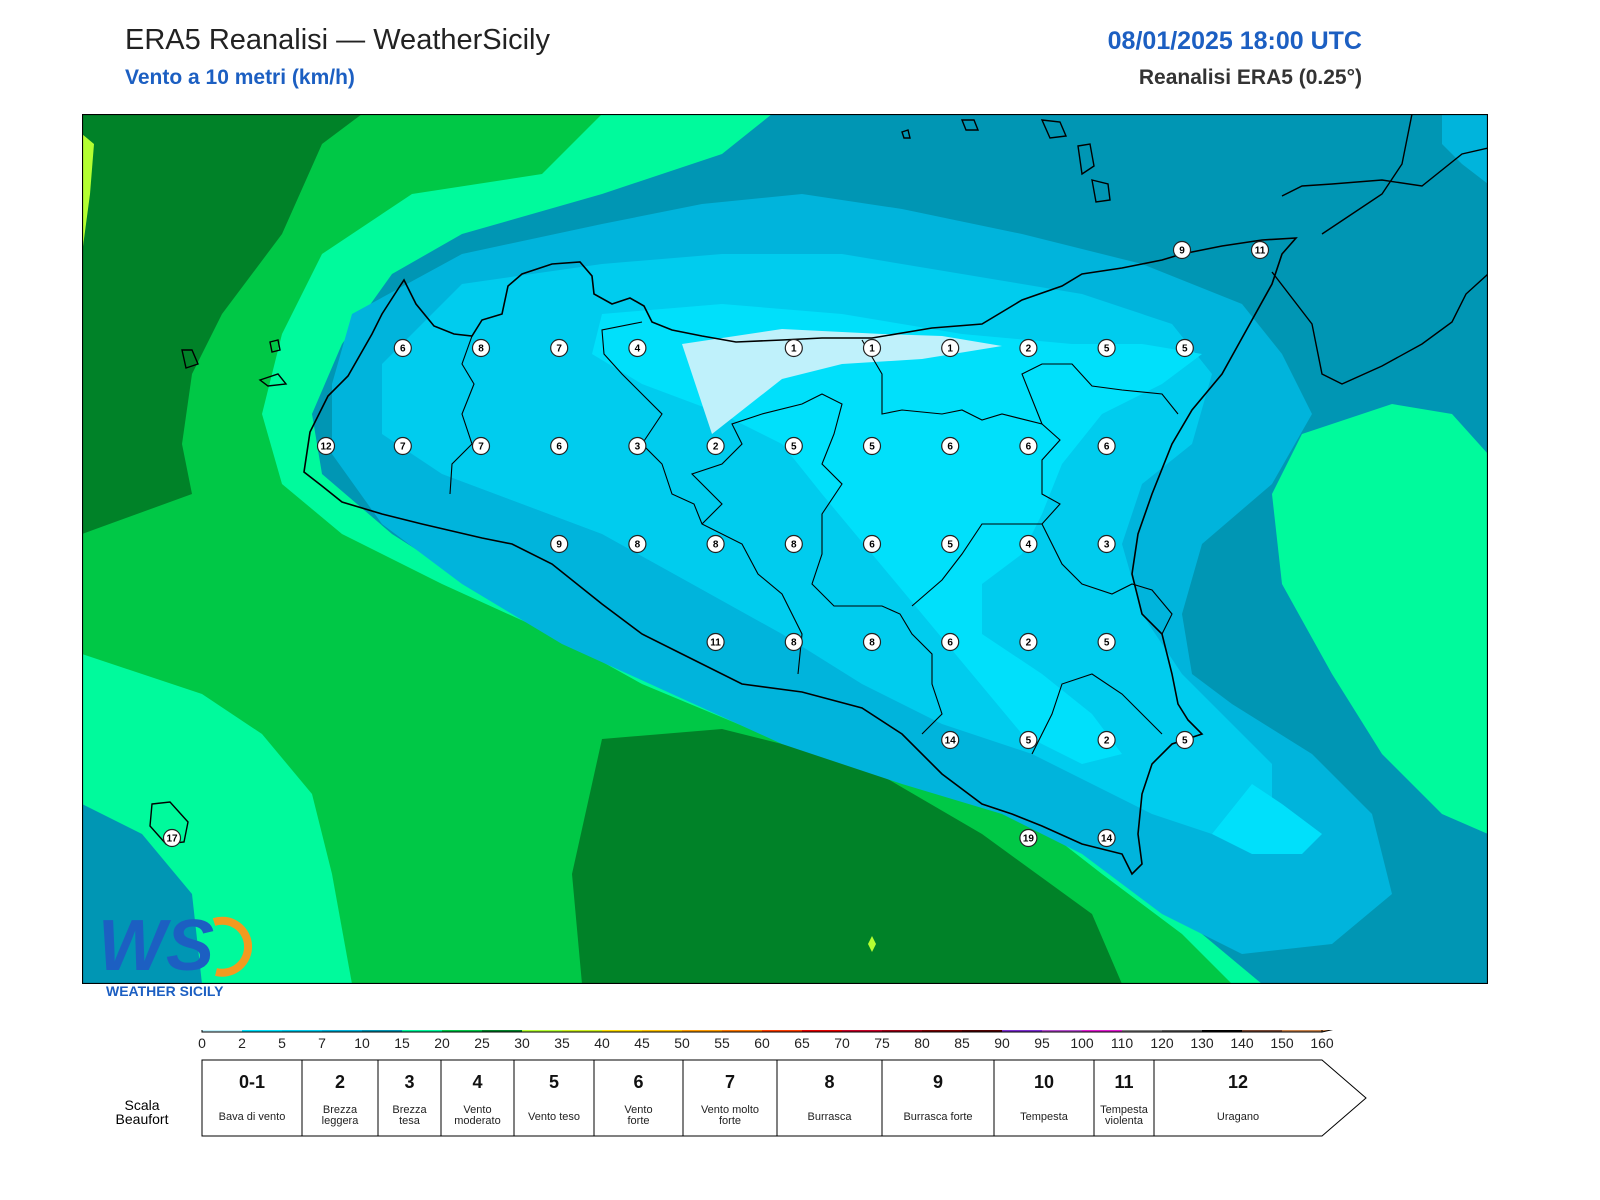  What do you see at coordinates (477, 1115) in the screenshot?
I see `beaufort-description: Vento moderato` at bounding box center [477, 1115].